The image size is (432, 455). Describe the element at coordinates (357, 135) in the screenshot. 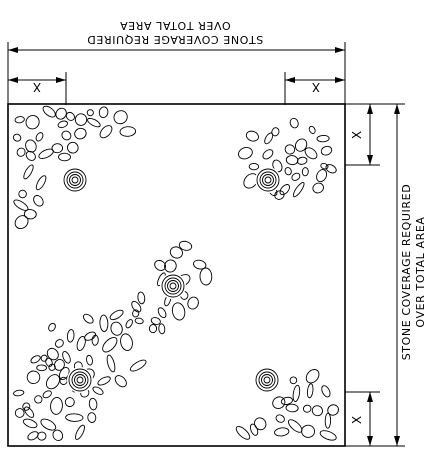

I see `dim-x-right-top: X` at that location.